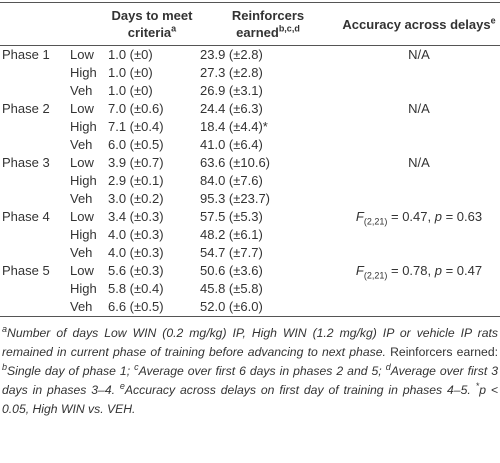  Describe the element at coordinates (231, 90) in the screenshot. I see `reinforcers-cell: 26.9 (±3.1)` at that location.